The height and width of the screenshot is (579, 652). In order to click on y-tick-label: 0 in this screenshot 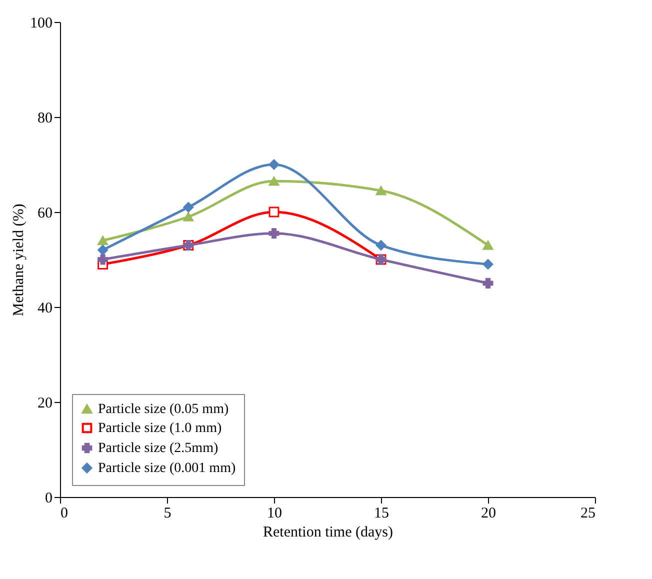, I will do `click(48, 498)`.